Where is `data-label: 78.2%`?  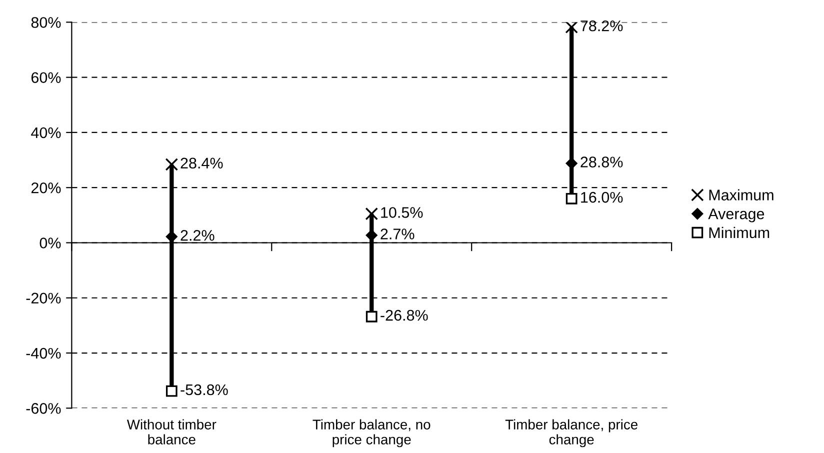
data-label: 78.2% is located at coordinates (601, 26).